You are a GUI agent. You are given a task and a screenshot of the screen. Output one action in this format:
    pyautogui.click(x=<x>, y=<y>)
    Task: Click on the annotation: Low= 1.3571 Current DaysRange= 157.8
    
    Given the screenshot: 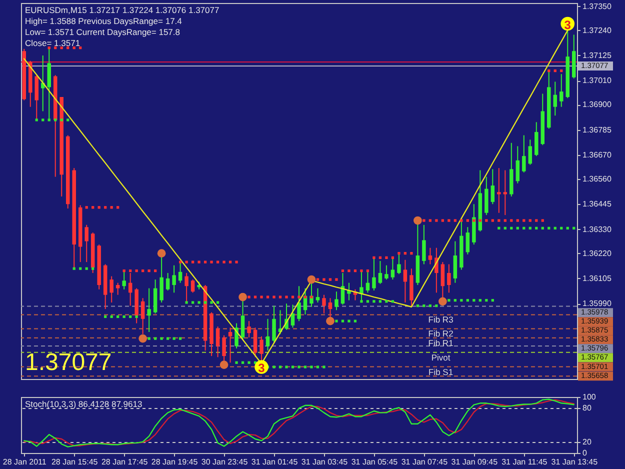 What is the action you would take?
    pyautogui.click(x=102, y=32)
    